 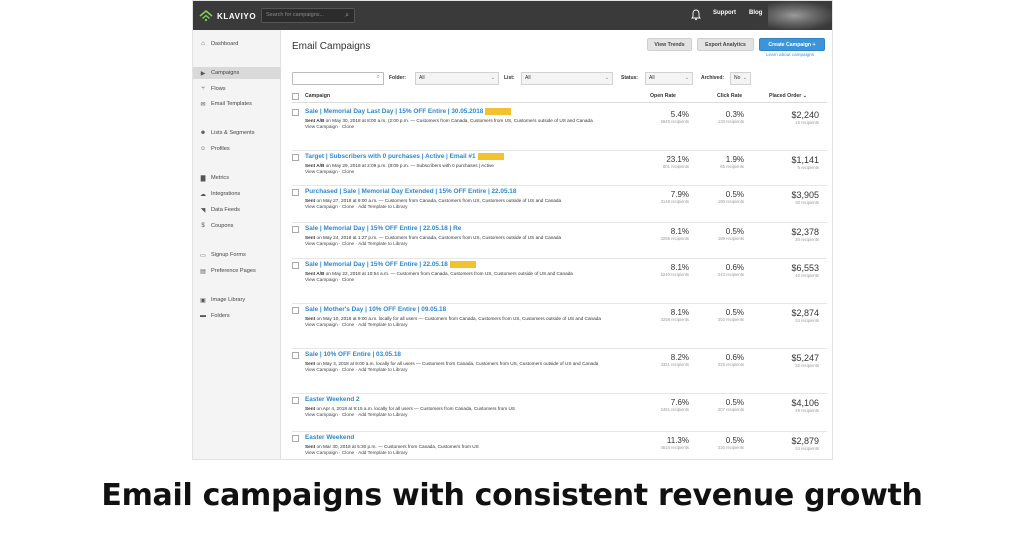 What do you see at coordinates (805, 441) in the screenshot?
I see `placed-order-value: $2,879` at bounding box center [805, 441].